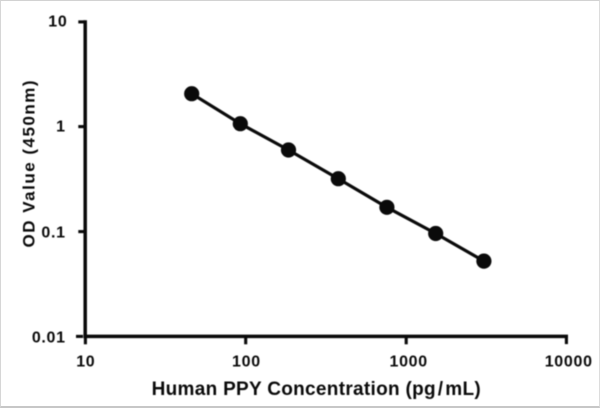  Describe the element at coordinates (569, 361) in the screenshot. I see `svg-text: 10000` at that location.